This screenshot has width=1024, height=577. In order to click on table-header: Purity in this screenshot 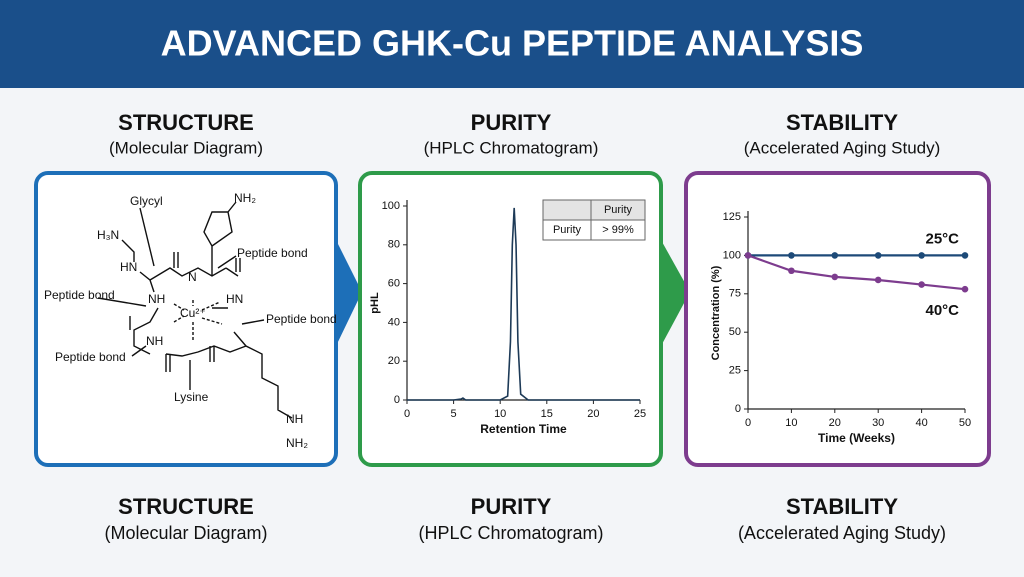, I will do `click(618, 210)`.